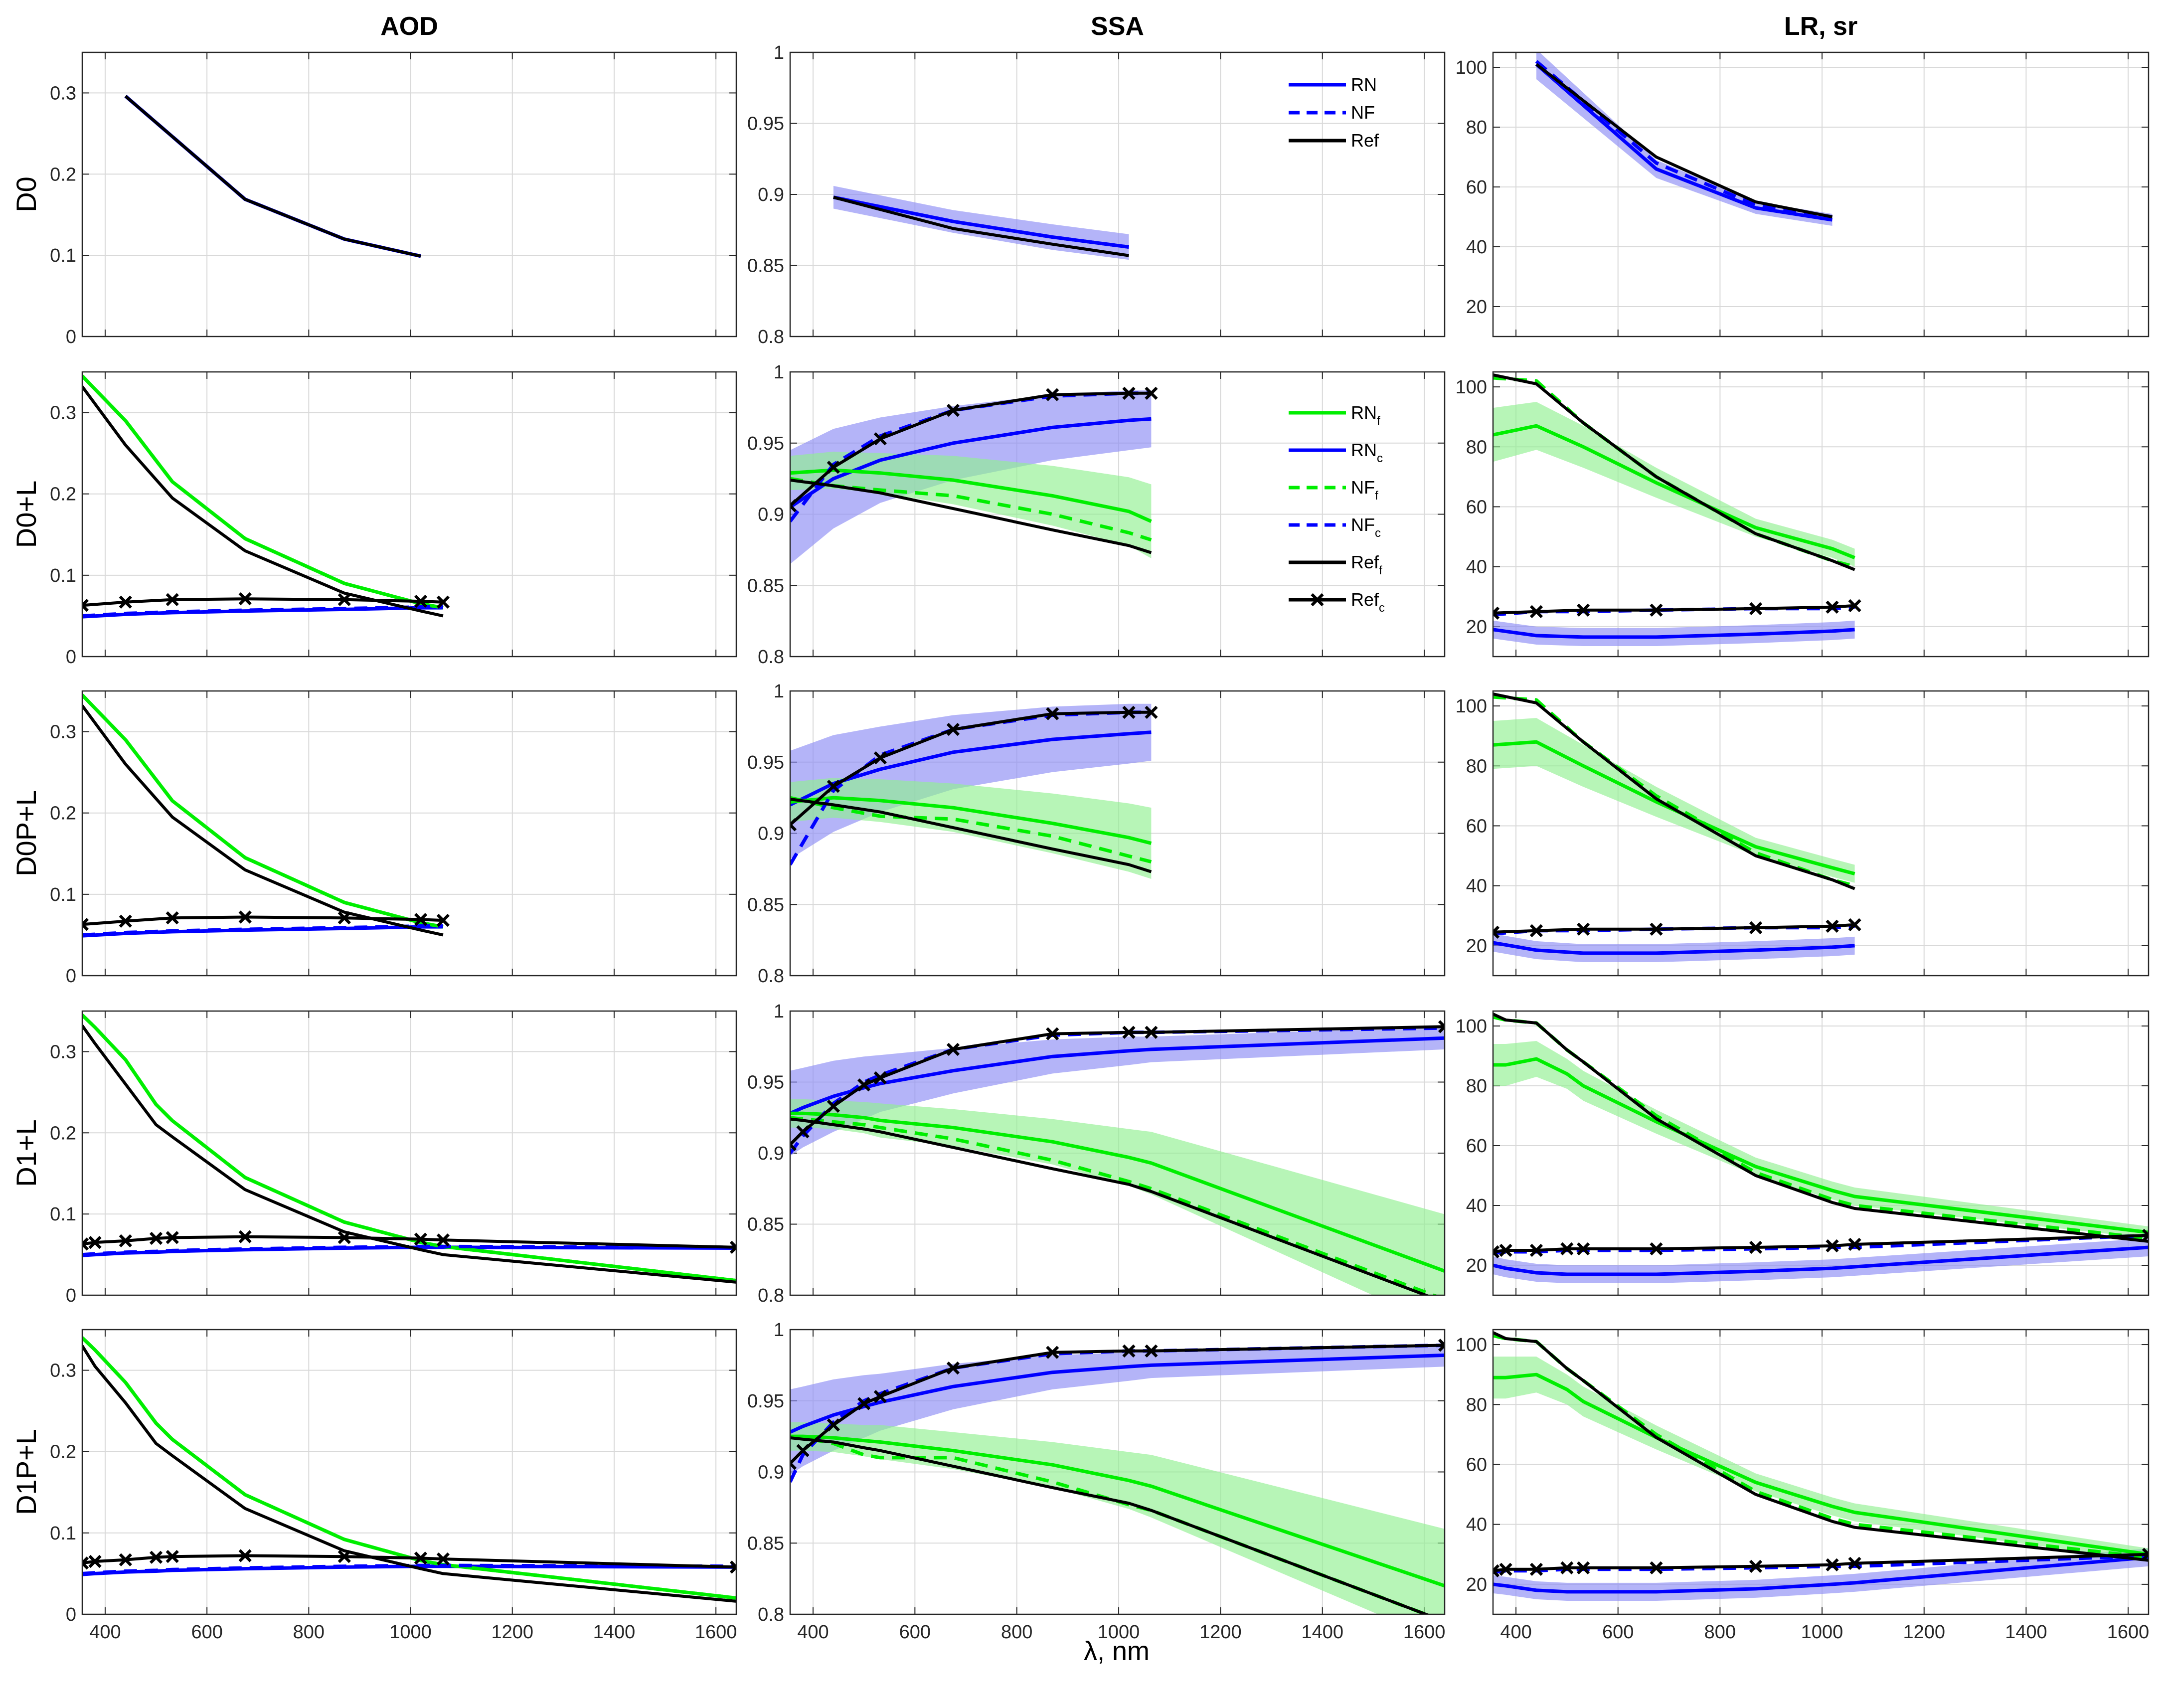 The height and width of the screenshot is (1708, 2163). I want to click on legend-label-subscript: c, so click(1380, 459).